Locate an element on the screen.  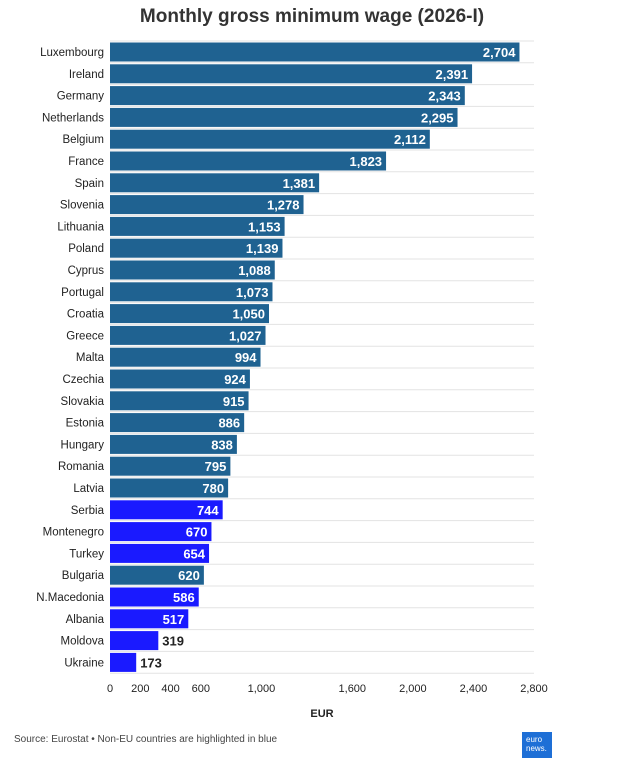
category-label: Romania is located at coordinates (81, 467).